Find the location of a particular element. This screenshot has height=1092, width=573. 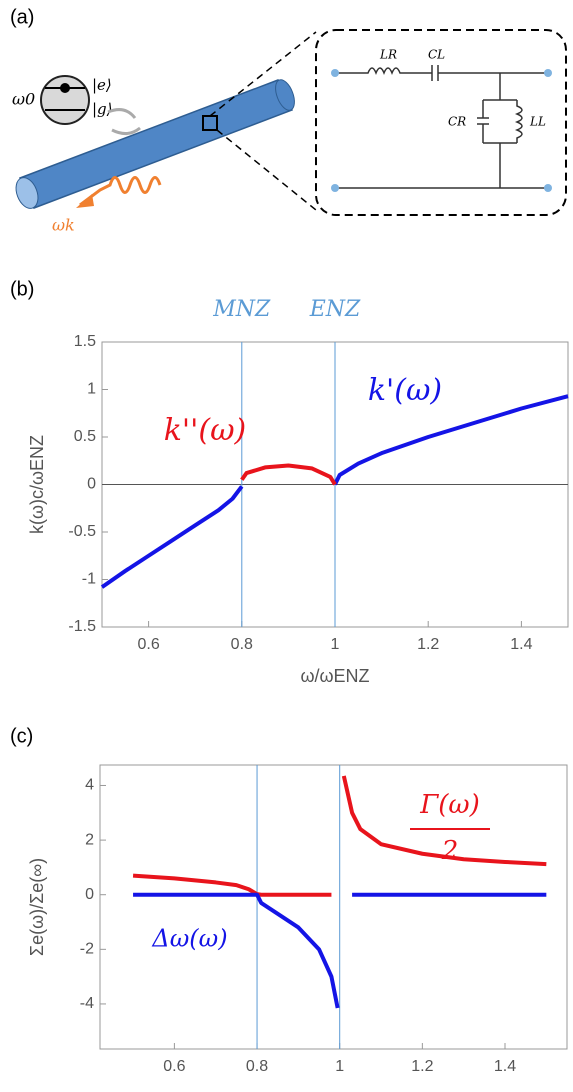

state-e: |e⟩ is located at coordinates (102, 85).